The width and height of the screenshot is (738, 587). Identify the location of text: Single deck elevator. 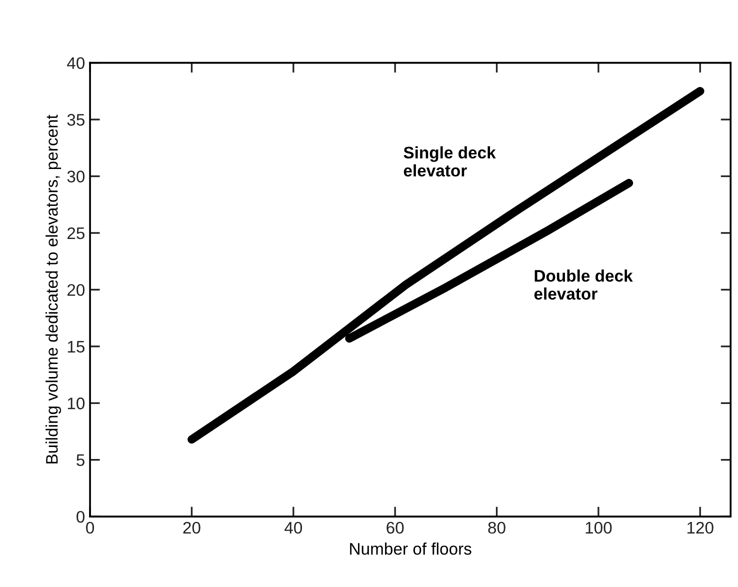
(450, 161).